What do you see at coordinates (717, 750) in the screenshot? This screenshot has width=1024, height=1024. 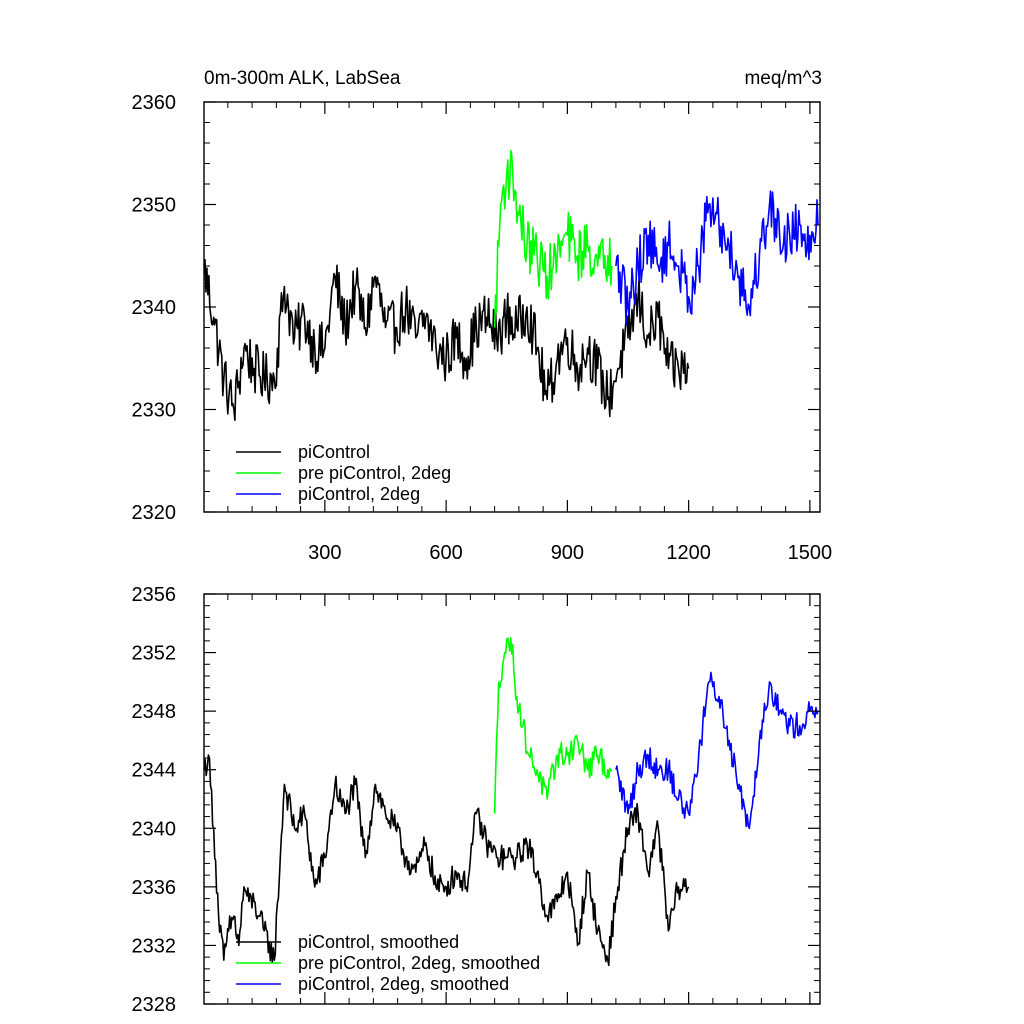 I see `series-line-picontrol-2deg-smoothed` at bounding box center [717, 750].